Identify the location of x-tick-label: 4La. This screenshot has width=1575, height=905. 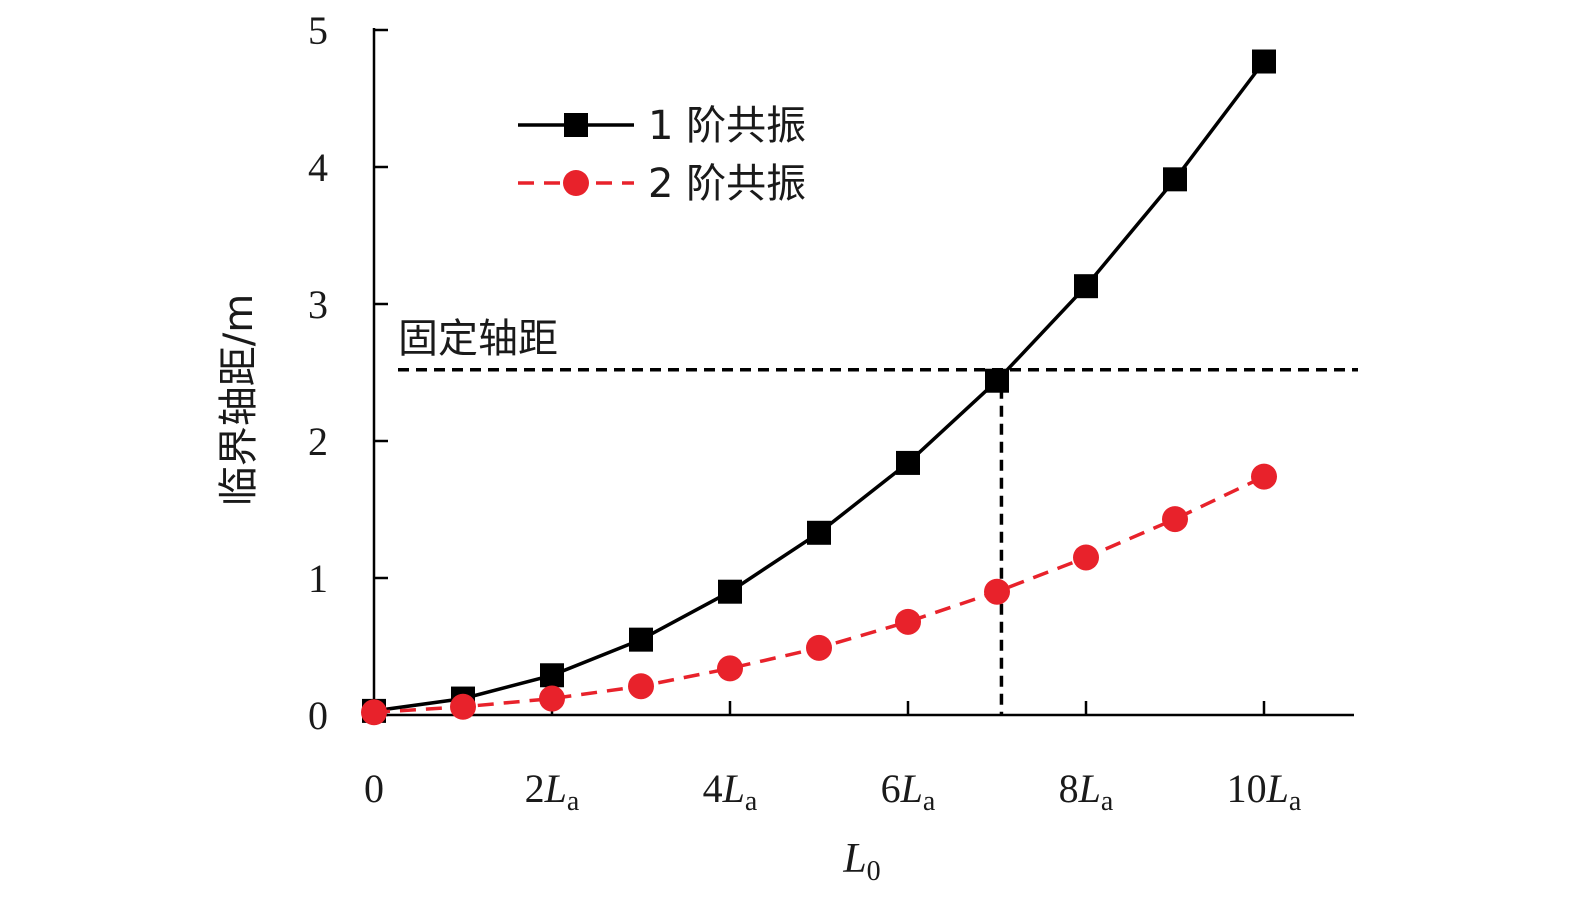
(730, 791).